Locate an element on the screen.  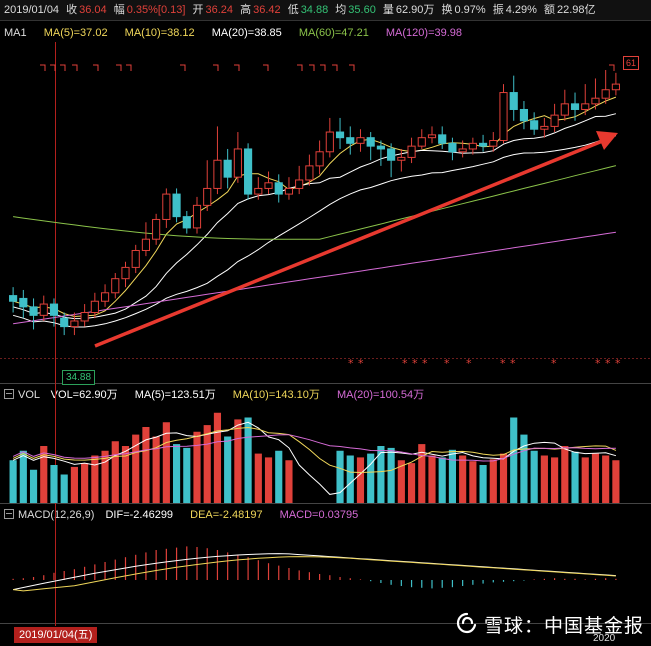
cursor-date-badge: 2019/01/04(五) is located at coordinates (56, 635).